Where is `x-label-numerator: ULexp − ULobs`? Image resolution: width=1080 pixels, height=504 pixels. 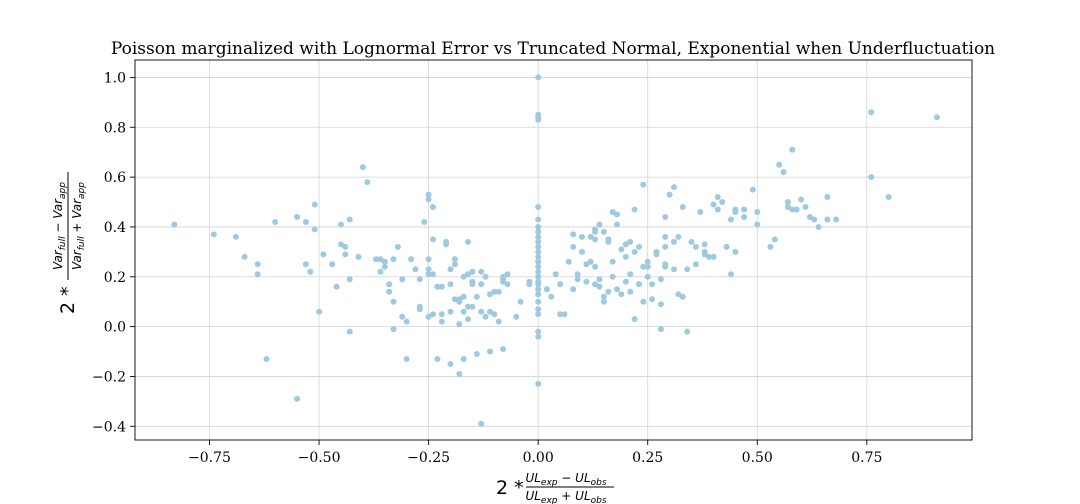
x-label-numerator: ULexp − ULobs is located at coordinates (565, 479).